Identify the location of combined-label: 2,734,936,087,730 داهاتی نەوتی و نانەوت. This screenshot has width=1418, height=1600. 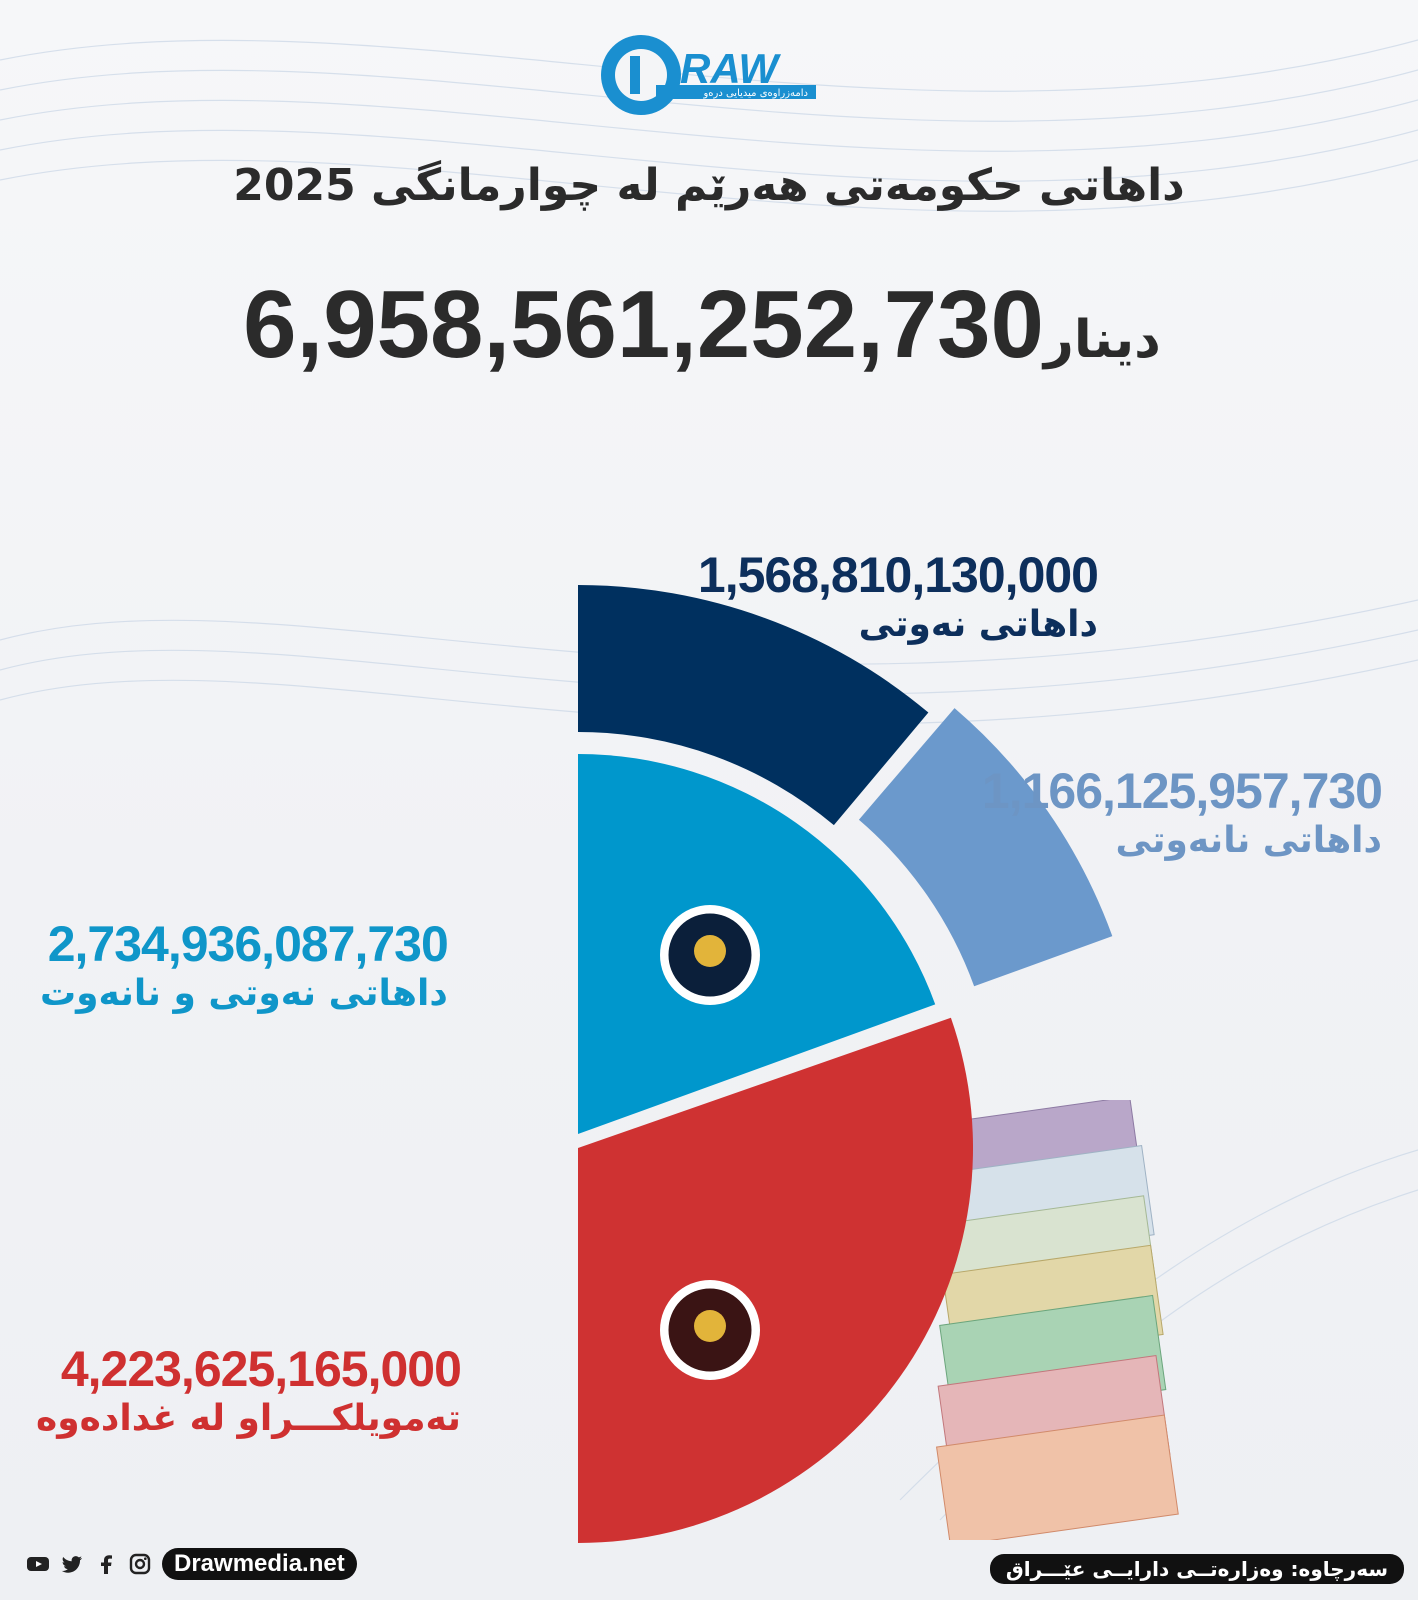
(244, 964).